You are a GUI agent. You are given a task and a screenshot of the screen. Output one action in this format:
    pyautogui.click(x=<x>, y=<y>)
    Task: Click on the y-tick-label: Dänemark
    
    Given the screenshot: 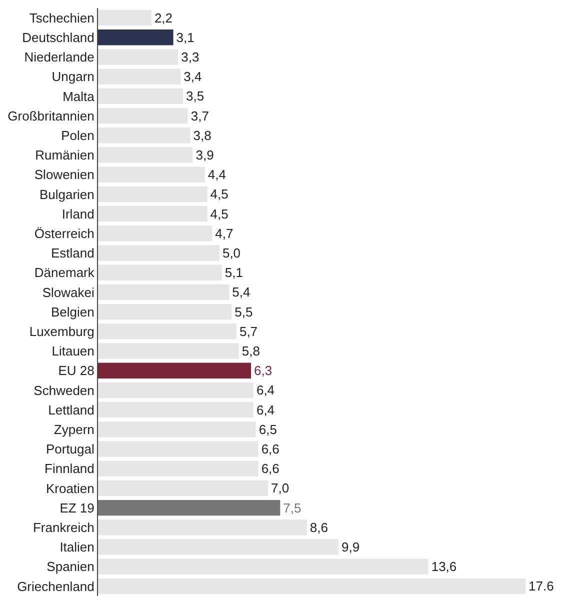 What is the action you would take?
    pyautogui.click(x=64, y=272)
    